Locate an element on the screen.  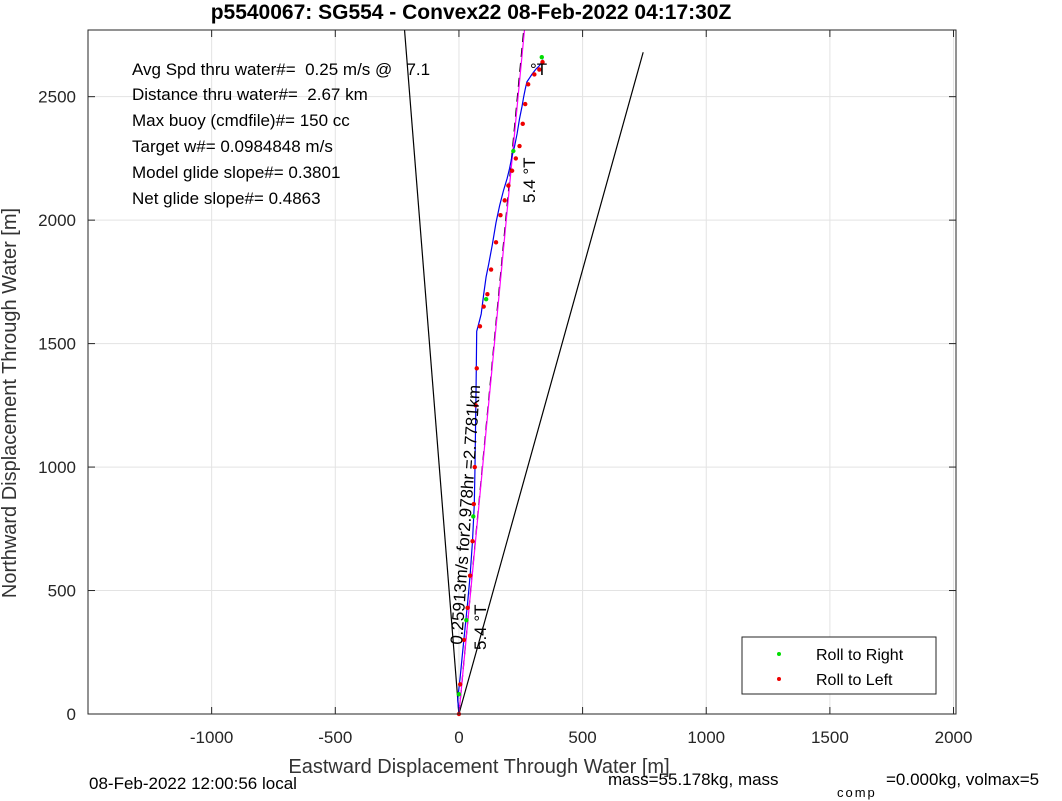
y-tick-label: 0 is located at coordinates (71, 714).